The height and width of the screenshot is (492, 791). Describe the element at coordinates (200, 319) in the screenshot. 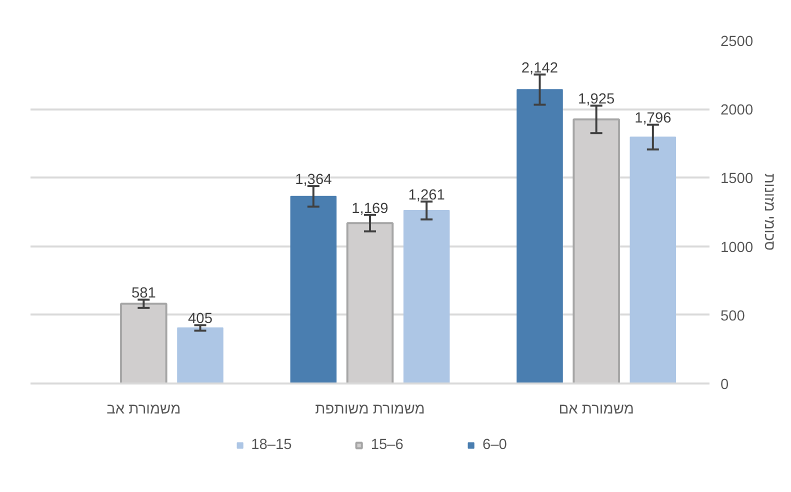

I see `data-label: 405` at that location.